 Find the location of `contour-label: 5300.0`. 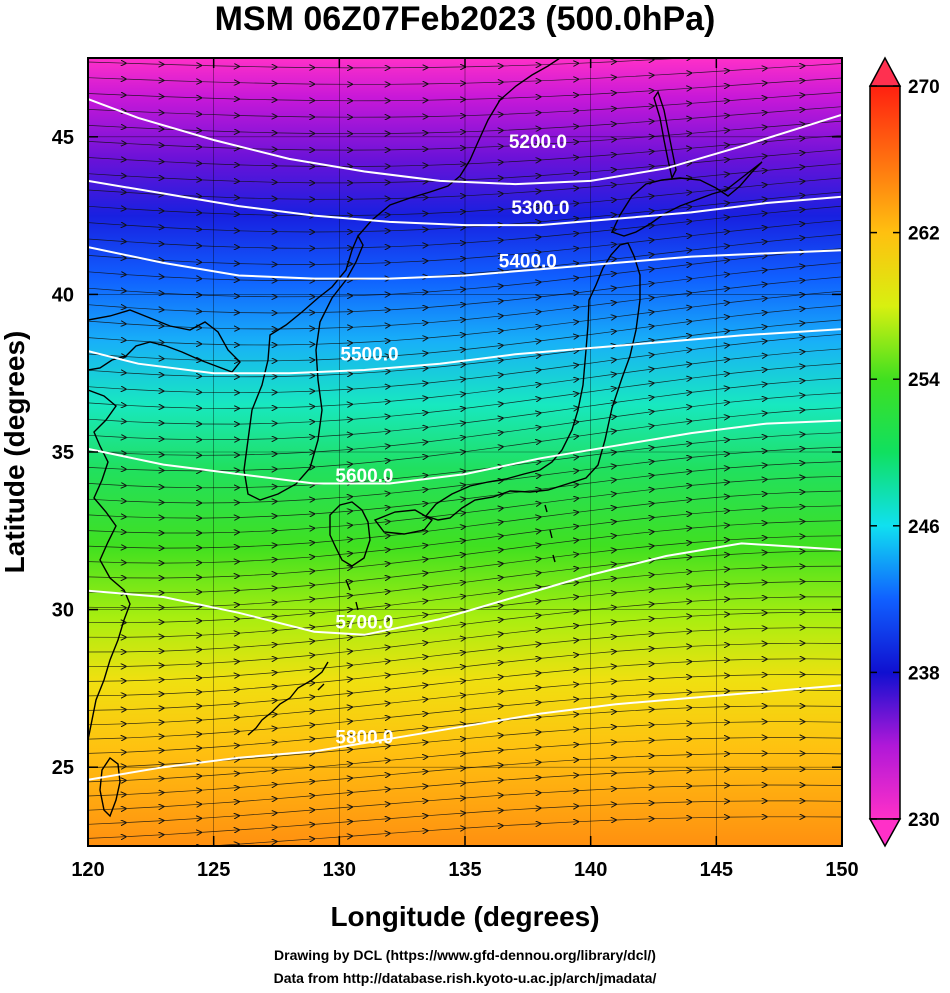

contour-label: 5300.0 is located at coordinates (540, 208).